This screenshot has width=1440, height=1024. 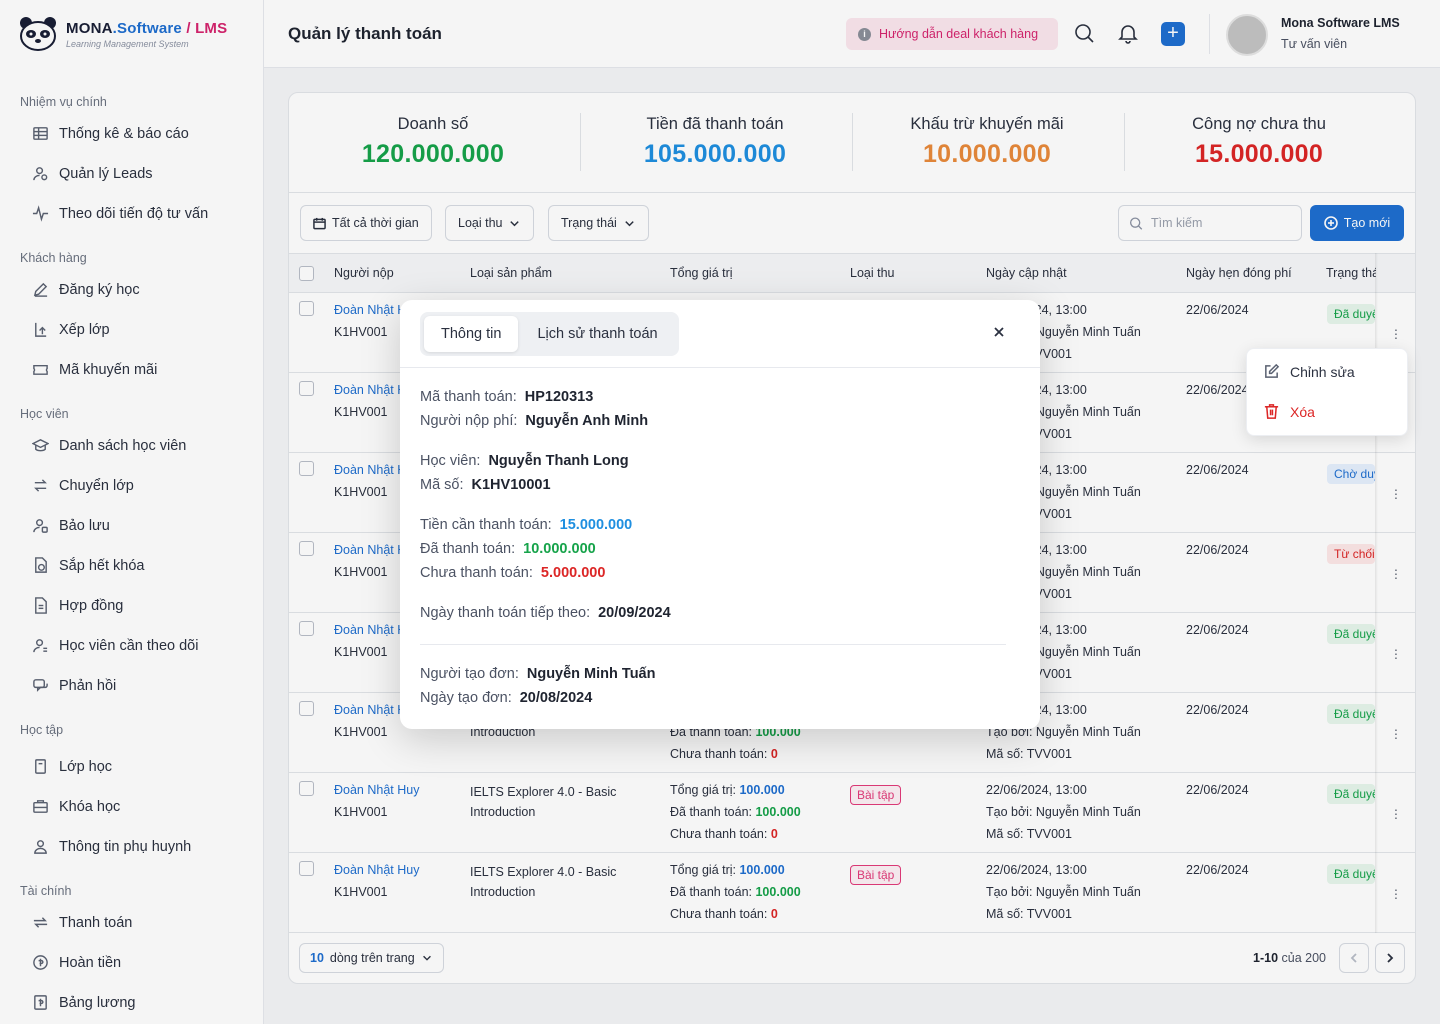 I want to click on sidebar-item-promo: Mã khuyến mãi, so click(x=94, y=369).